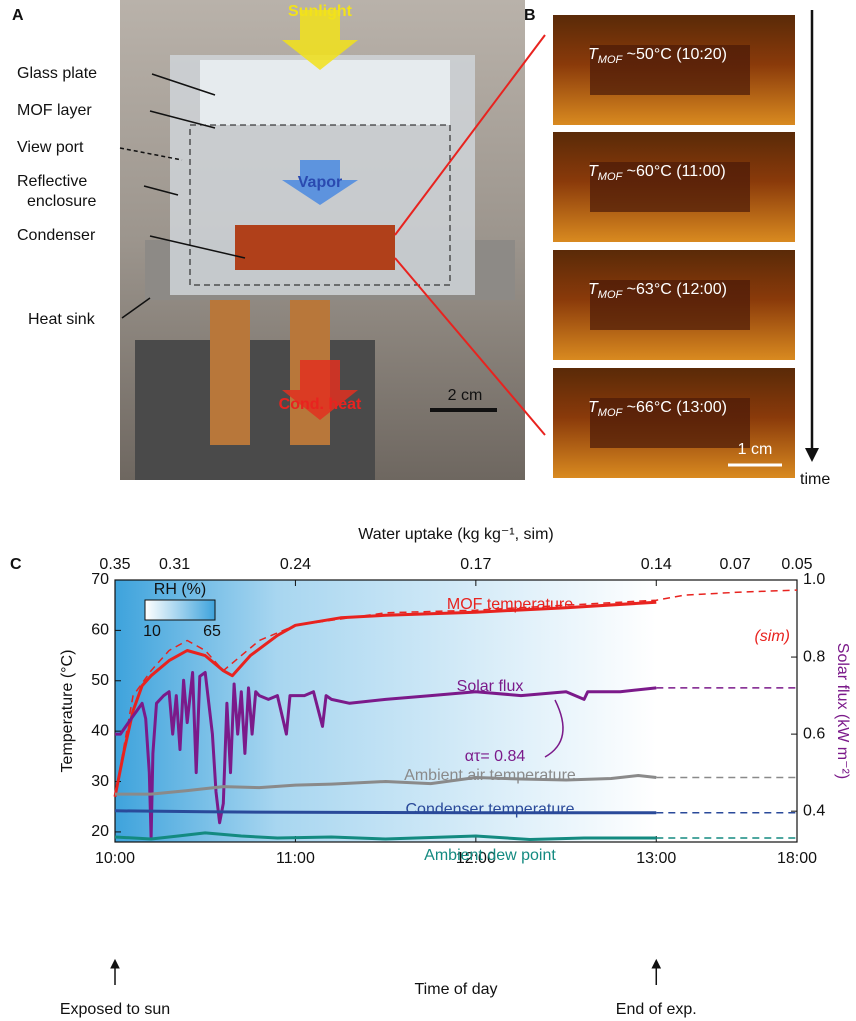 This screenshot has height=1021, width=856. Describe the element at coordinates (814, 733) in the screenshot. I see `y2-tick-label: 0.6` at that location.